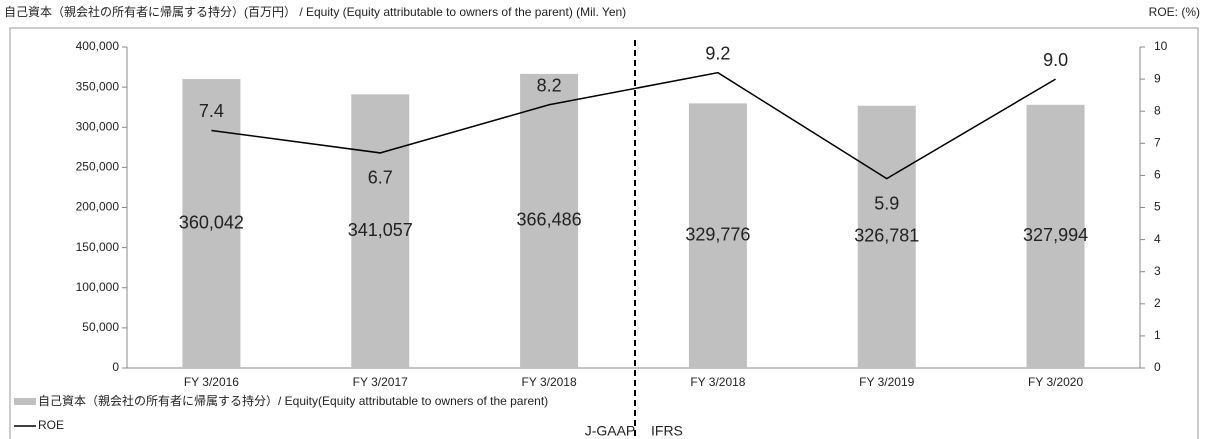 This screenshot has height=439, width=1205. I want to click on y2-tick-label: 6, so click(1157, 175).